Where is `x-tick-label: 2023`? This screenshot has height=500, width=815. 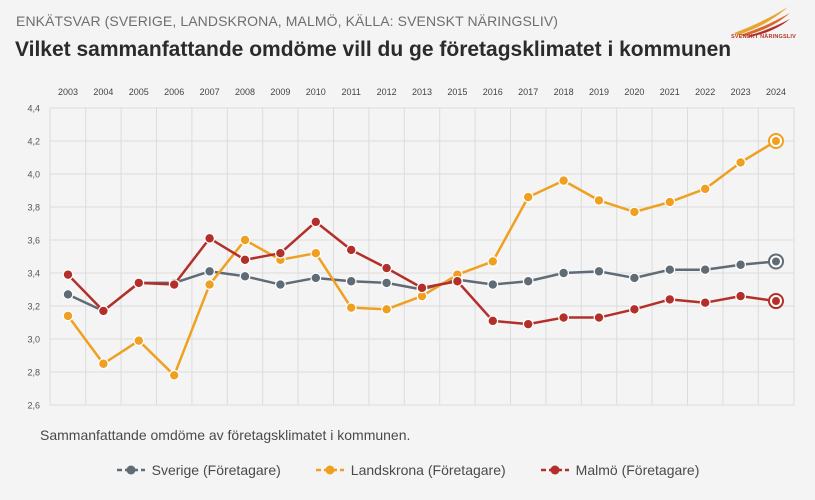
x-tick-label: 2023 is located at coordinates (741, 92).